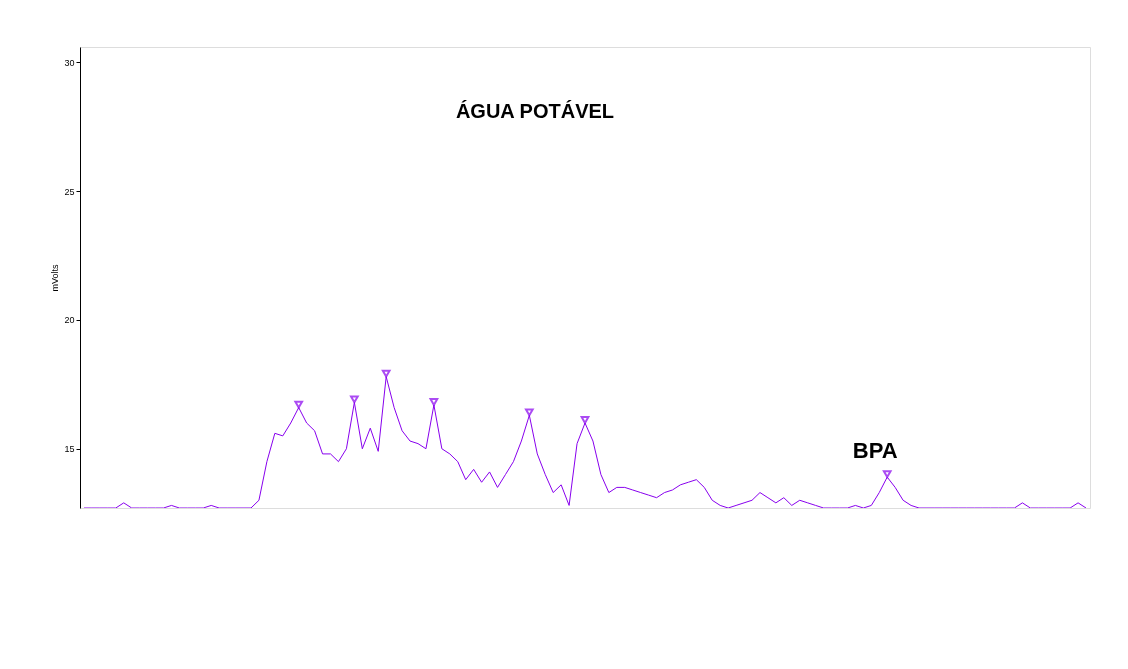 This screenshot has width=1128, height=669. Describe the element at coordinates (535, 111) in the screenshot. I see `text: ÁGUA POTÁVEL` at that location.